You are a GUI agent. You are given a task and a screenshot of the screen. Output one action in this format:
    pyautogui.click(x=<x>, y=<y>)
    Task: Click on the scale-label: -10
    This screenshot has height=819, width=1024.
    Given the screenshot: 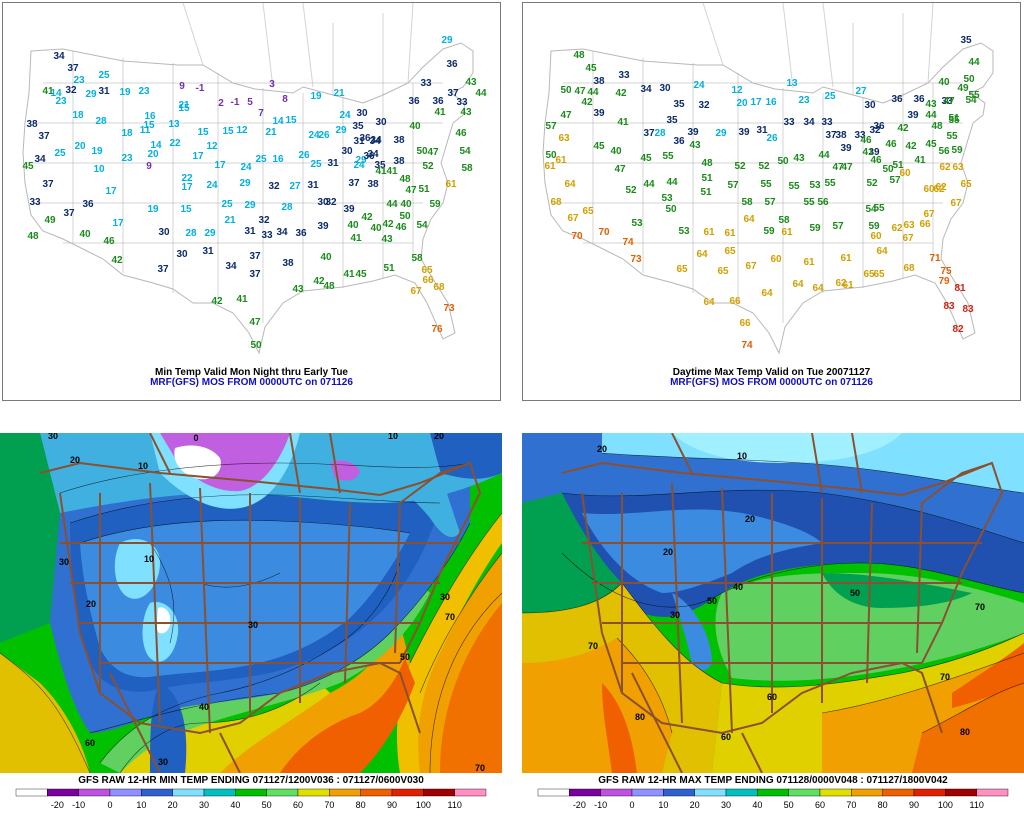 What is the action you would take?
    pyautogui.click(x=78, y=805)
    